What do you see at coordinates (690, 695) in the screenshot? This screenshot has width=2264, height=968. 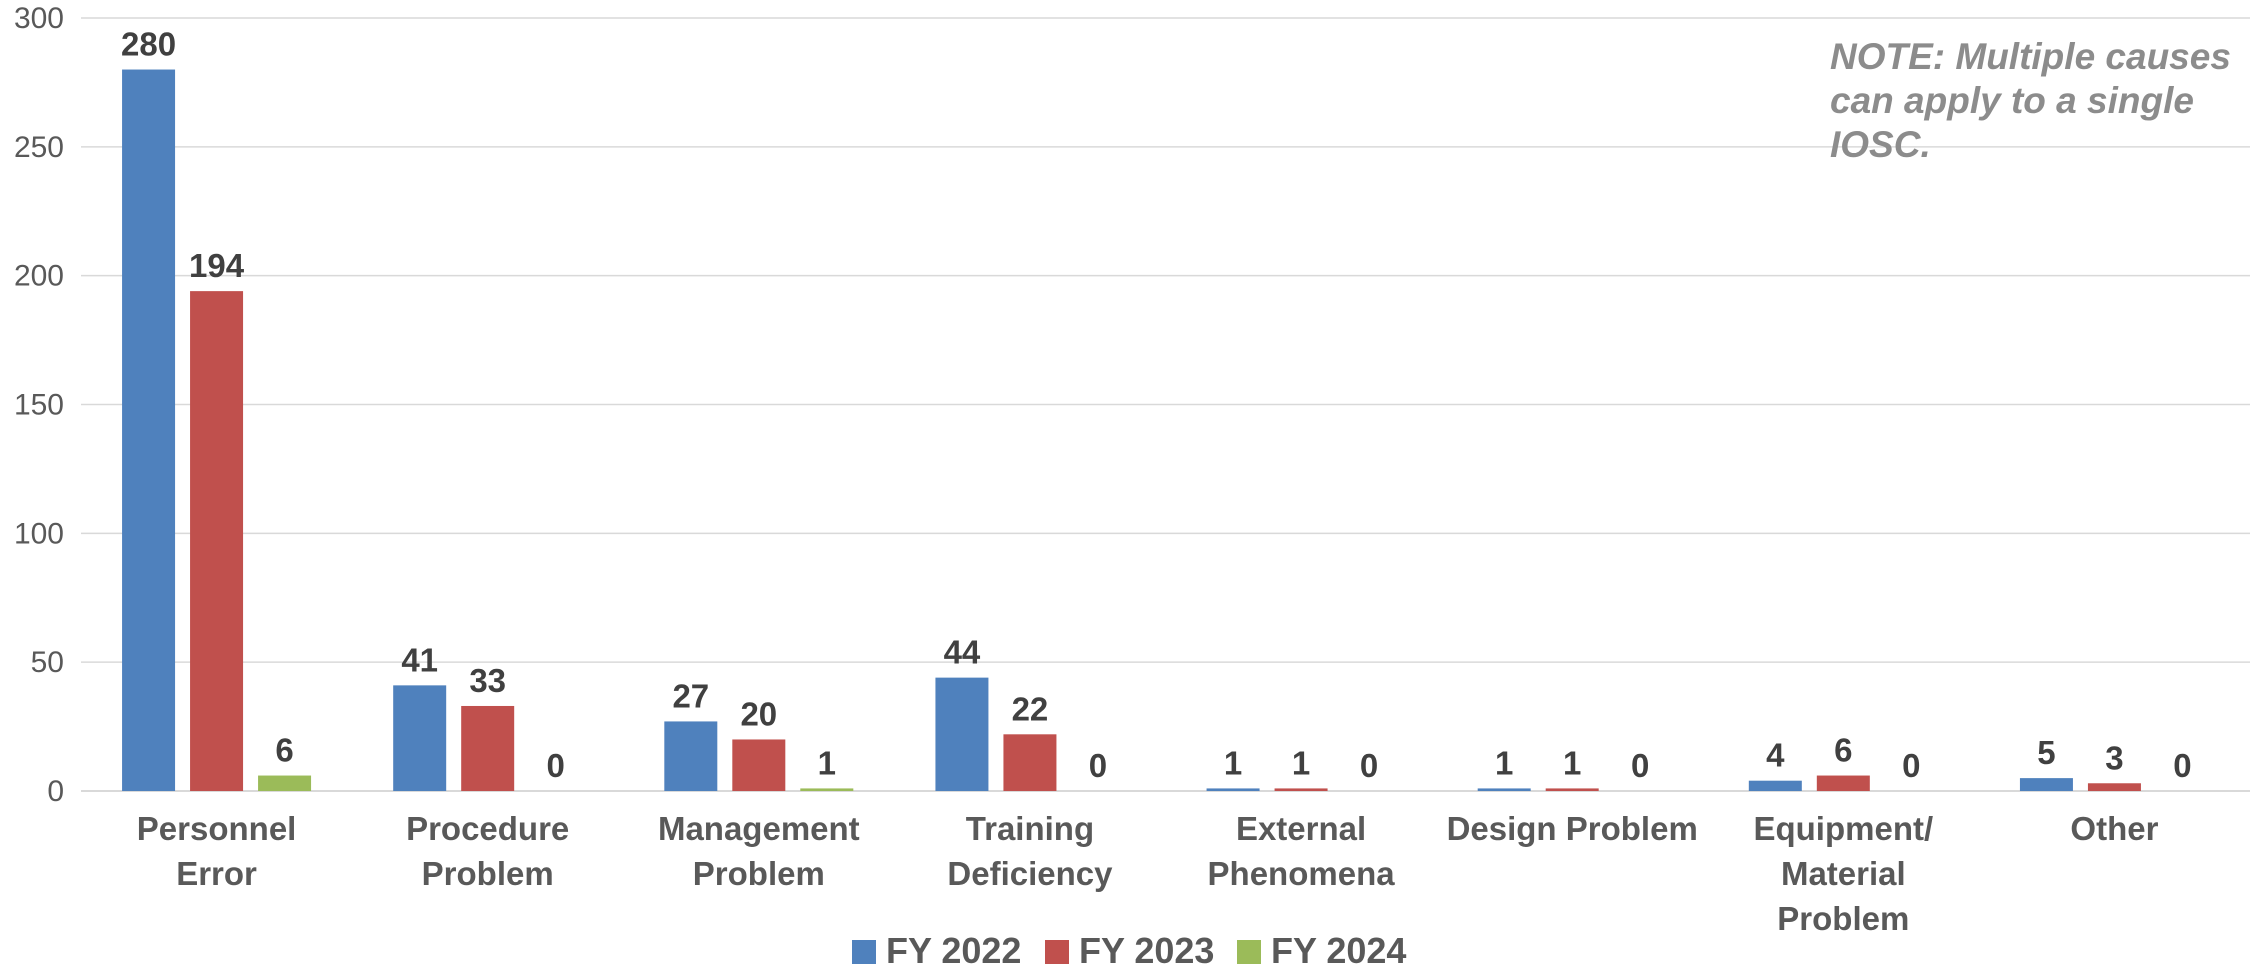 I see `data-label: 27` at bounding box center [690, 695].